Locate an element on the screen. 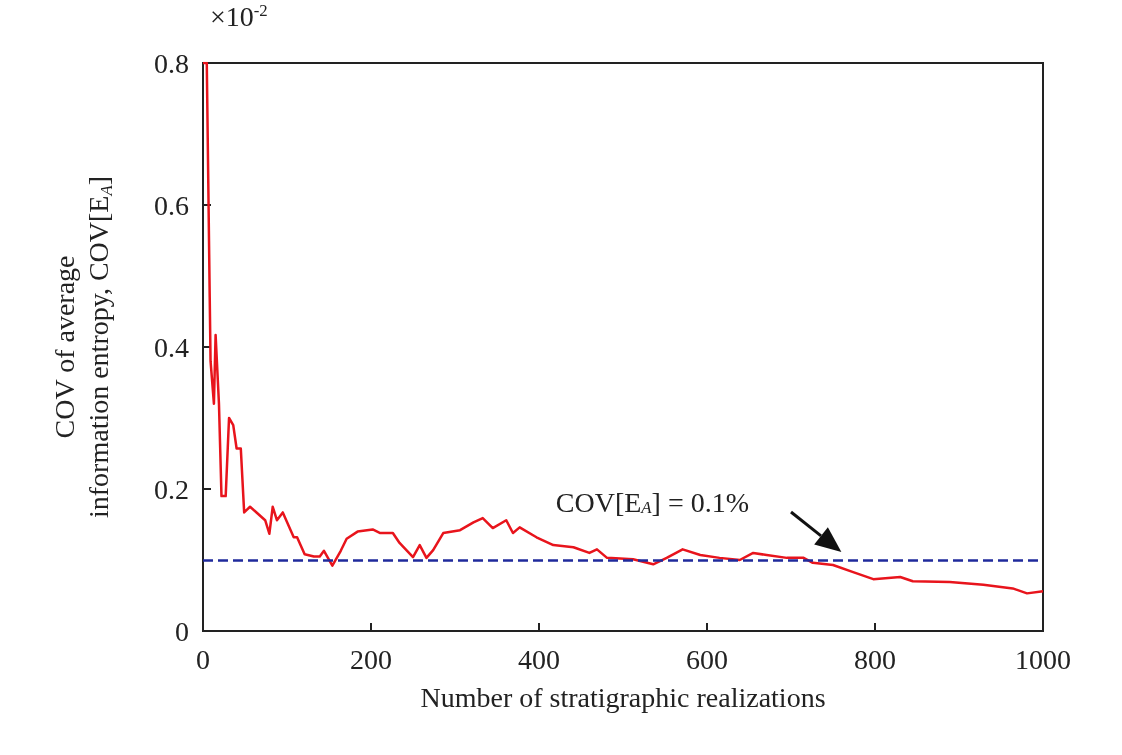  x-tick-label: 0 is located at coordinates (203, 659).